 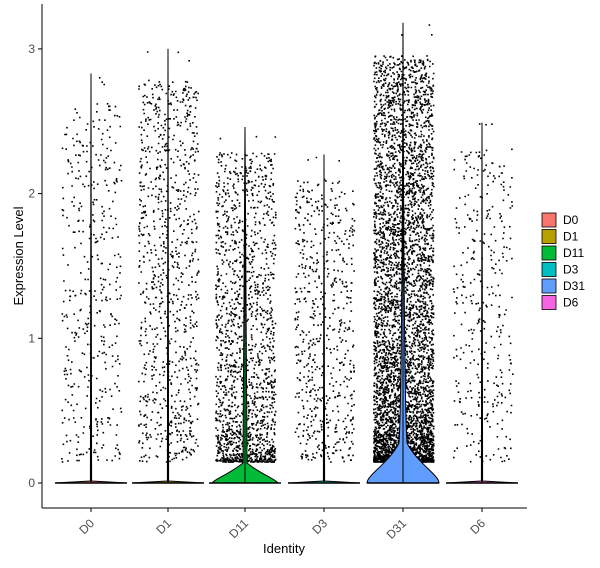 What do you see at coordinates (404, 243) in the screenshot?
I see `points-d31` at bounding box center [404, 243].